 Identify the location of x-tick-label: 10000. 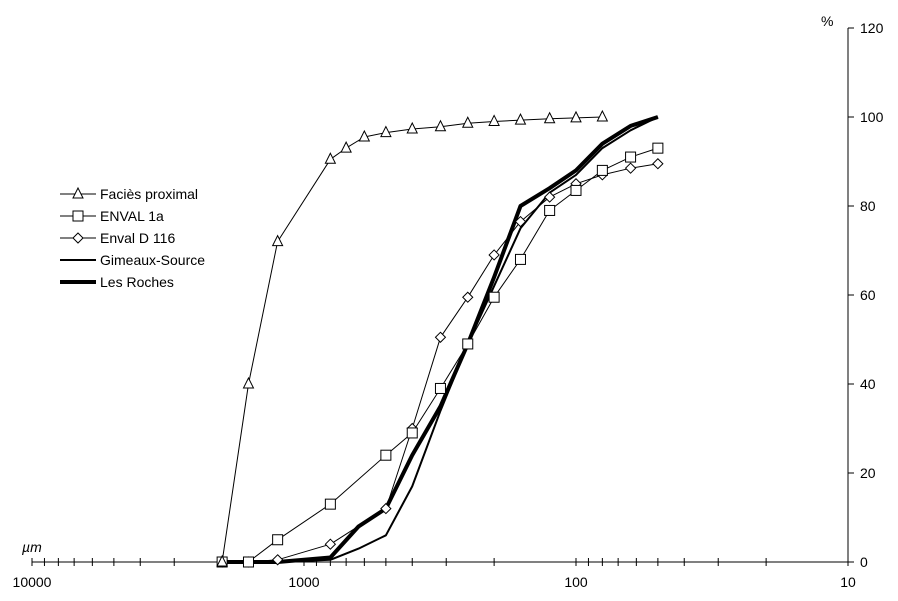
(32, 582).